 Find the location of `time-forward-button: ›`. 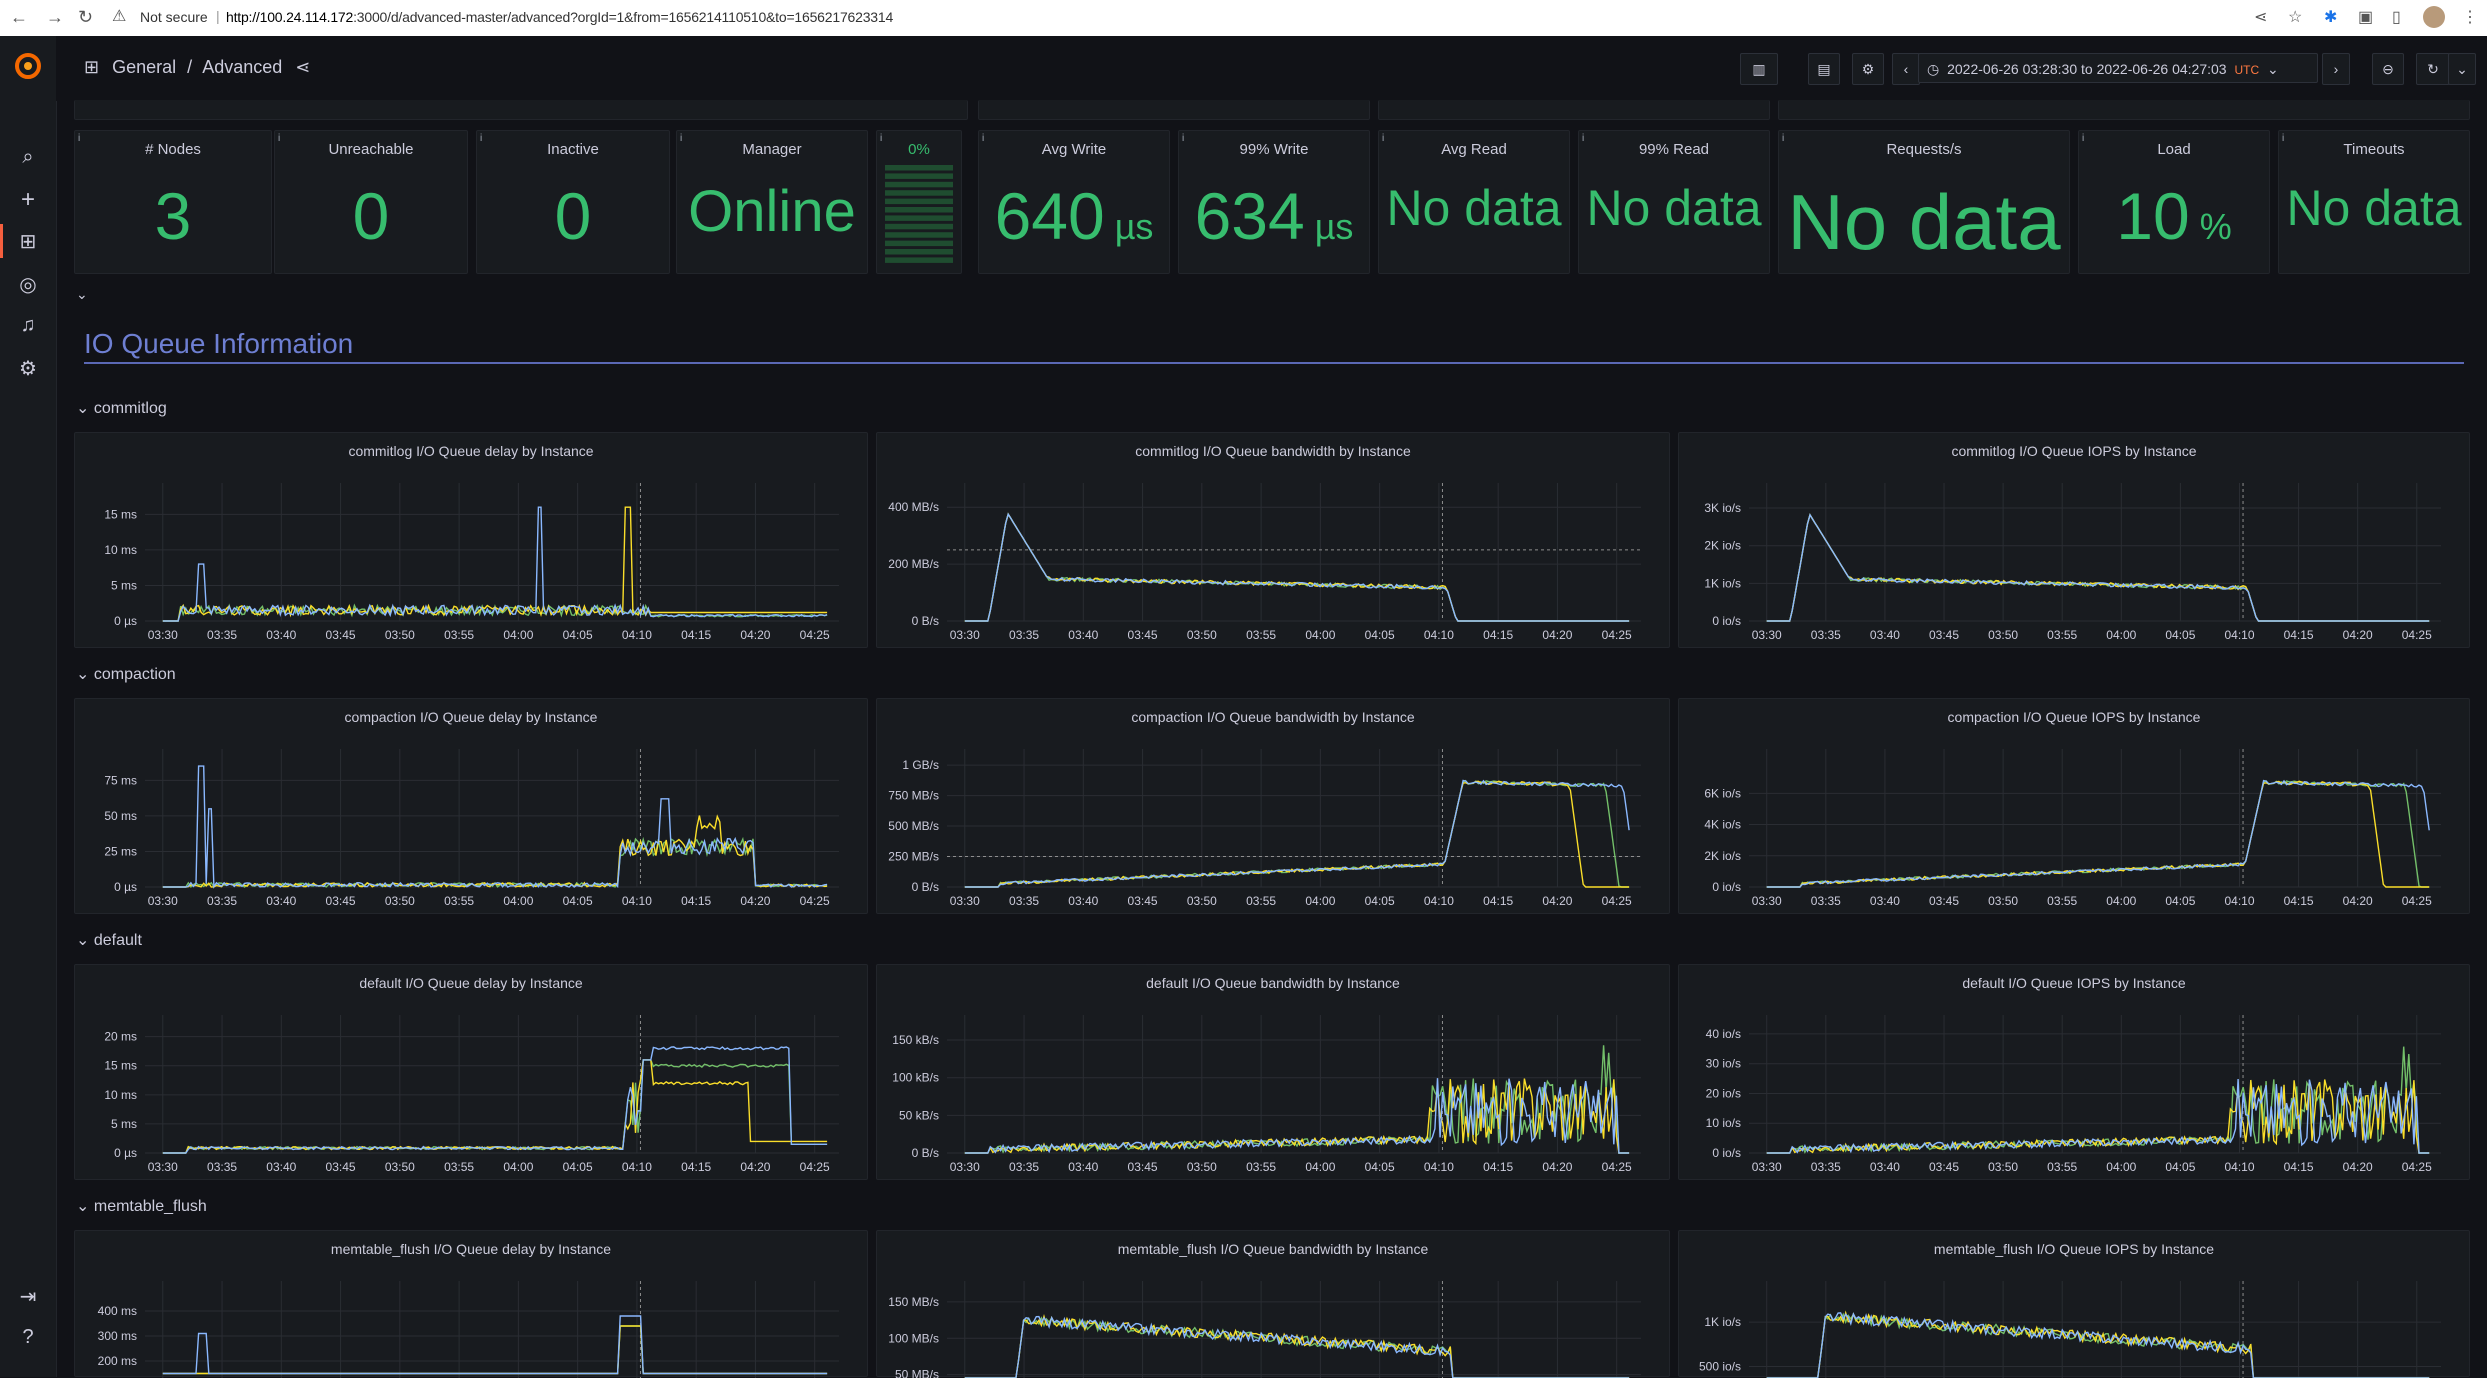

time-forward-button: › is located at coordinates (2336, 69).